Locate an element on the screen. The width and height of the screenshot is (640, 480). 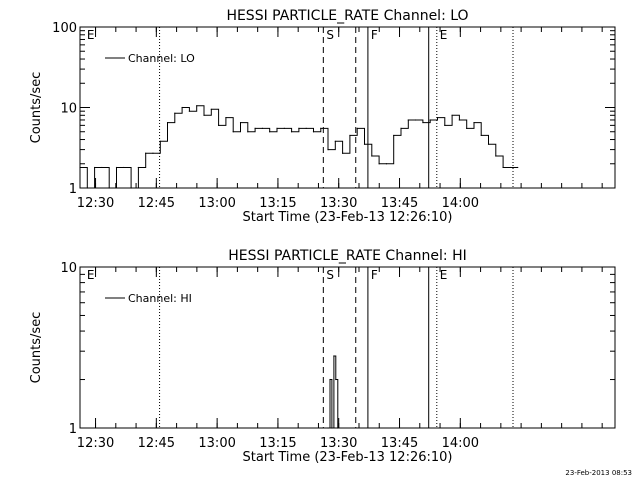
x-tick-label: 13:15 is located at coordinates (277, 203).